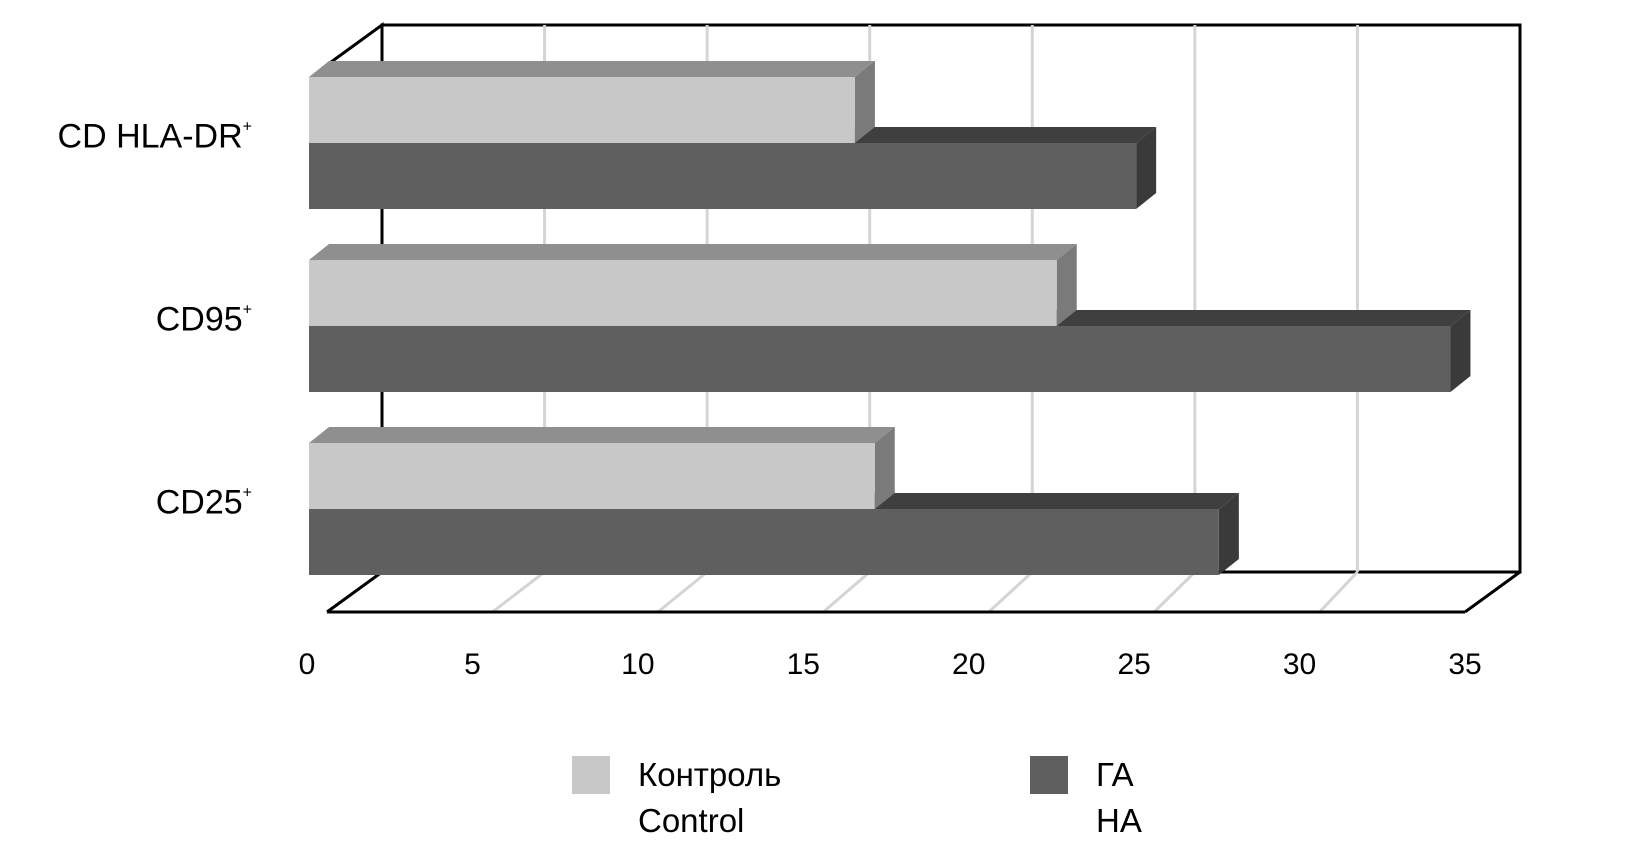  What do you see at coordinates (307, 664) in the screenshot?
I see `x-tick-label: 0` at bounding box center [307, 664].